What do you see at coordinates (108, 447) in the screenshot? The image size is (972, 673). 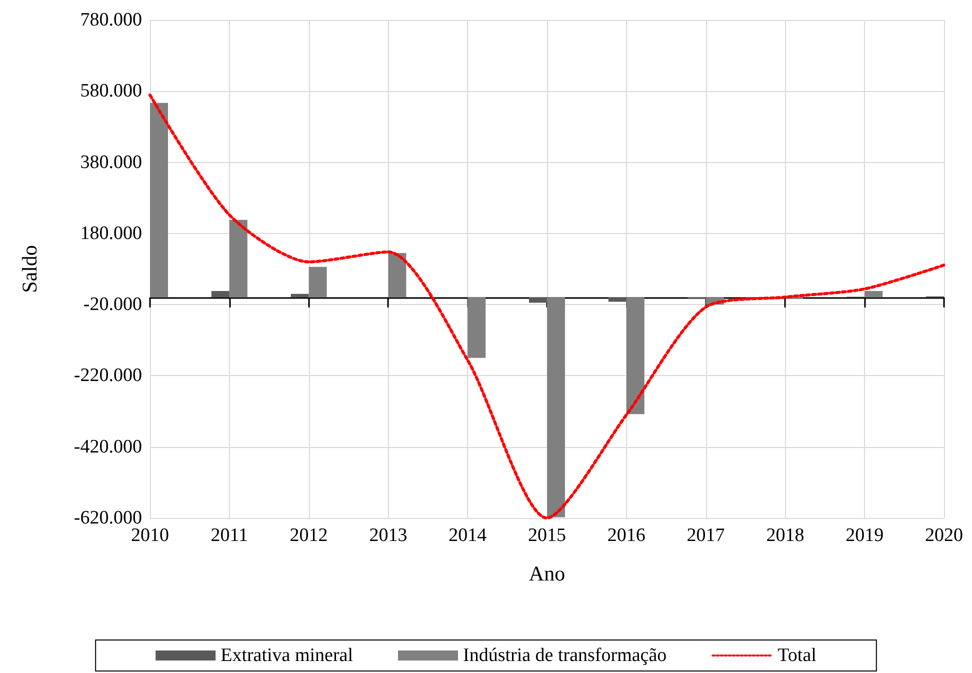 I see `y-tick-label: -420.000` at bounding box center [108, 447].